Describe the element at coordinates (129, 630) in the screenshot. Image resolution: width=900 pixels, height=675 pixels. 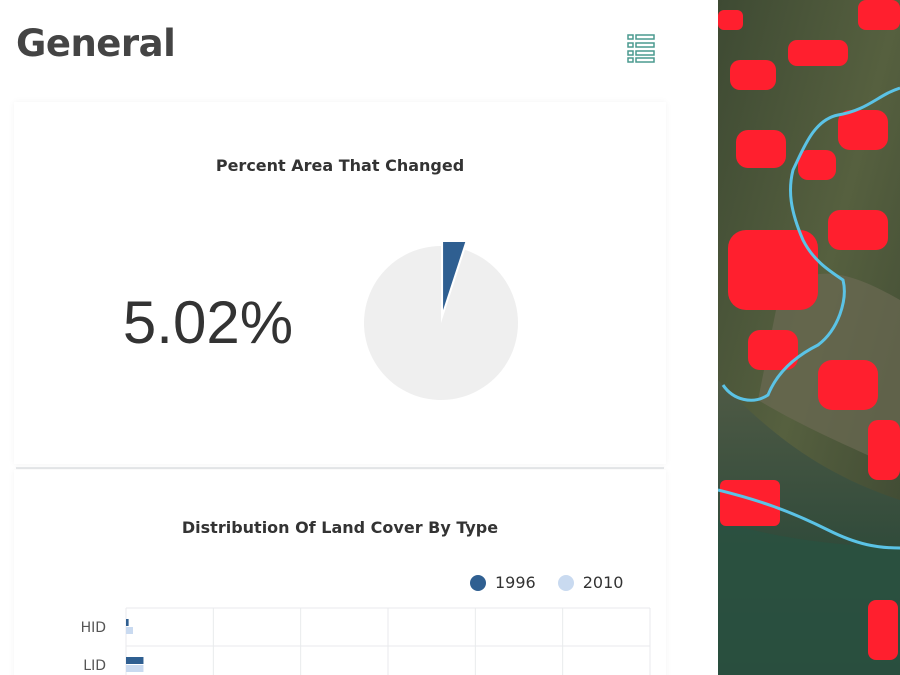
I see `bar-hid-2010` at that location.